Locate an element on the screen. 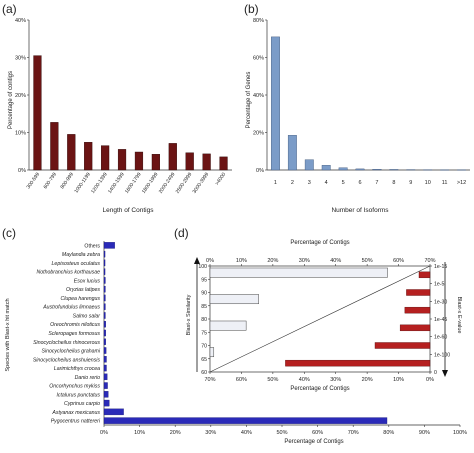 The image size is (474, 453). a-x-tick-label: 800-999 is located at coordinates (67, 181).